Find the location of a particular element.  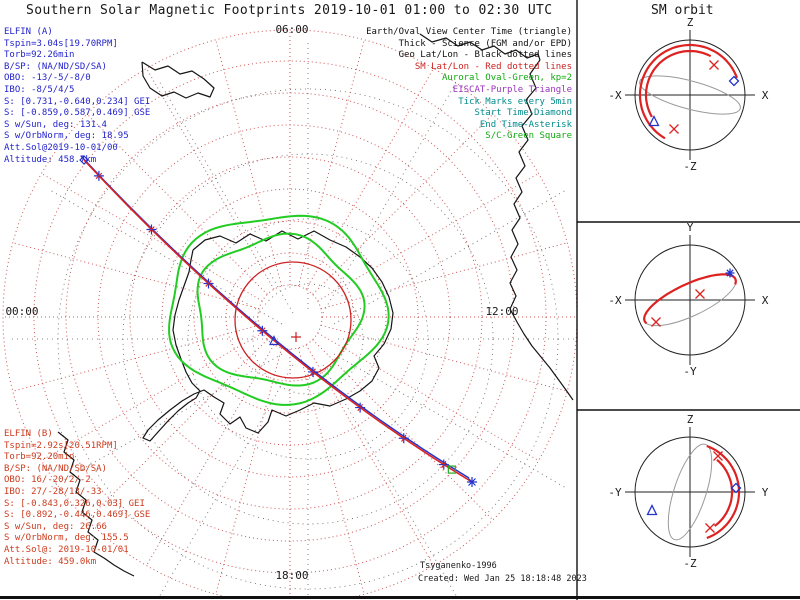

elfin-b-line: Att.Sol@: 2019-10-01/01 is located at coordinates (66, 549).